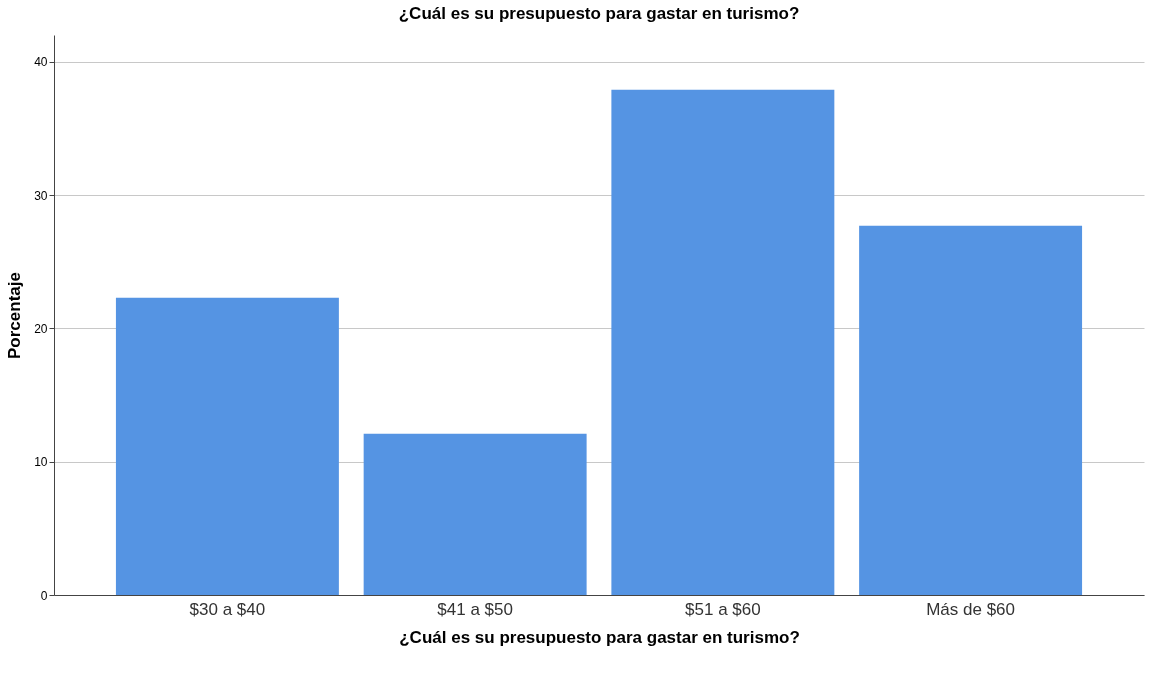  I want to click on y-tick-label: 20, so click(41, 328).